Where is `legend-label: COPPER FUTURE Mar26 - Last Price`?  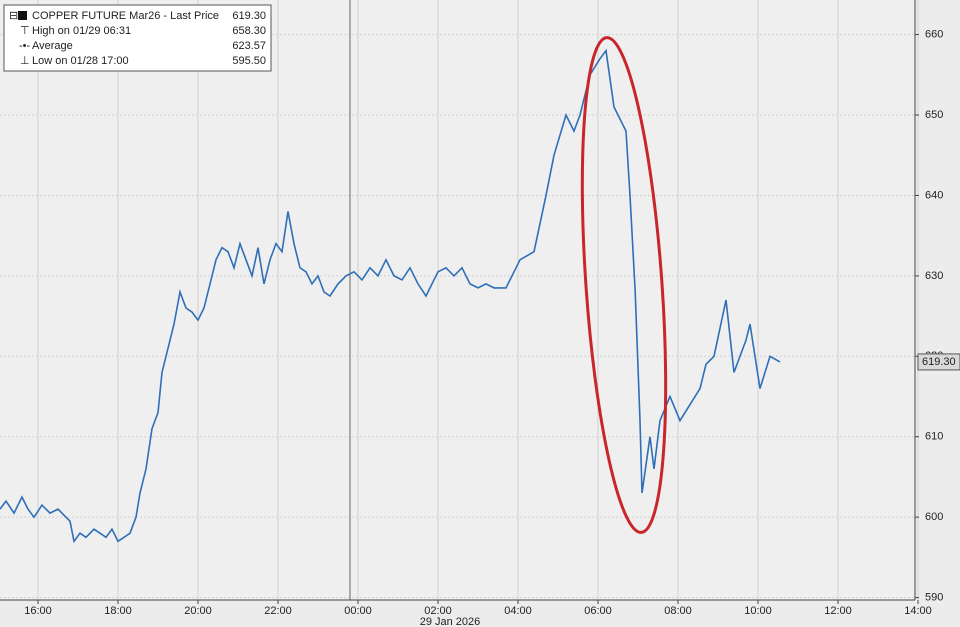 legend-label: COPPER FUTURE Mar26 - Last Price is located at coordinates (125, 16).